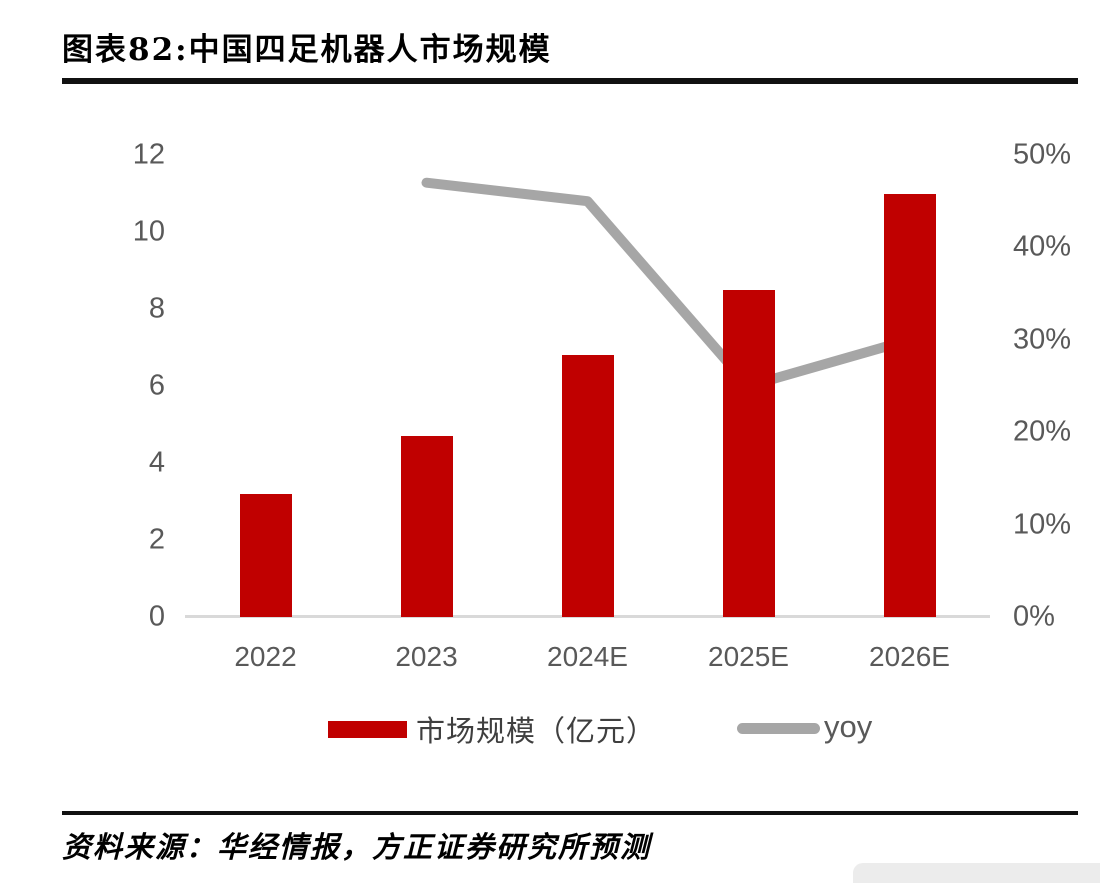  Describe the element at coordinates (1042, 339) in the screenshot. I see `right-axis-tick-30%: 30%` at that location.